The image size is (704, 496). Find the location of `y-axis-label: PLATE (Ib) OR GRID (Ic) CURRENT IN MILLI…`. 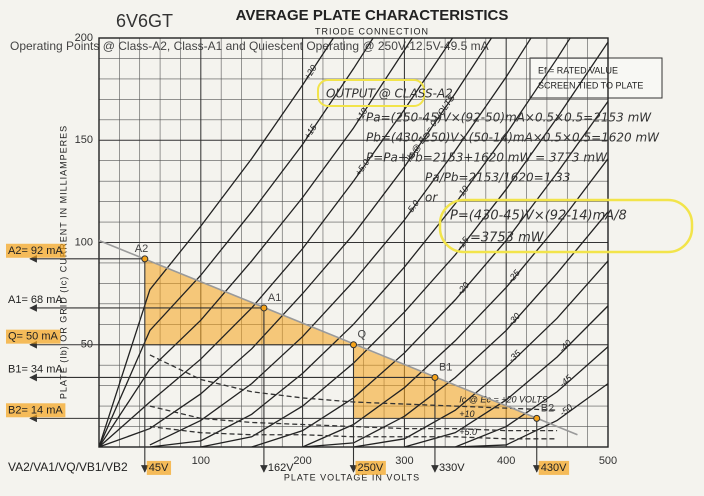

y-axis-label: PLATE (Ib) OR GRID (Ic) CURRENT IN MILLI… is located at coordinates (63, 262).